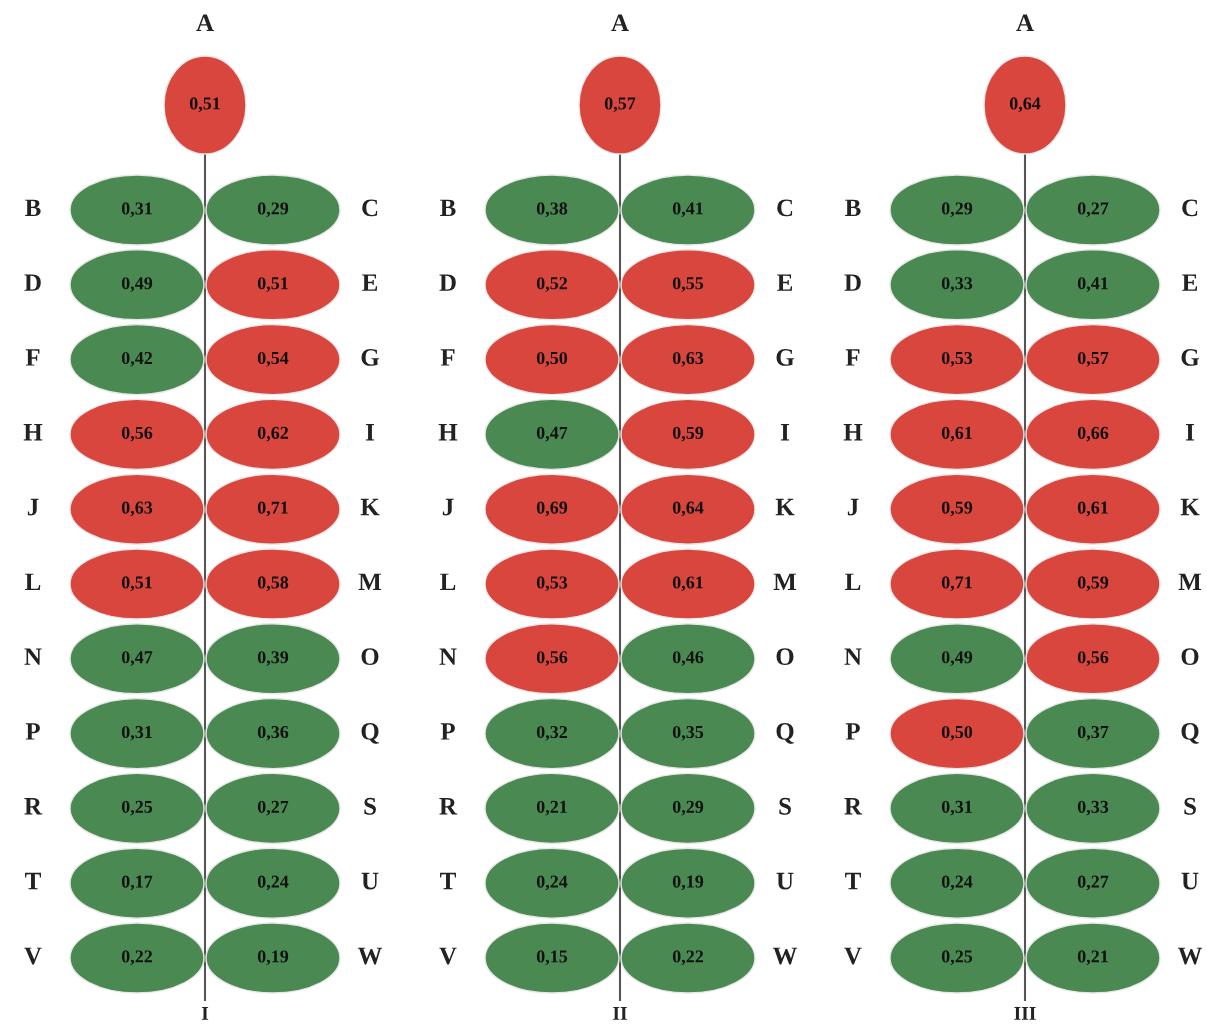 The height and width of the screenshot is (1029, 1207). What do you see at coordinates (448, 582) in the screenshot?
I see `category-label: L` at bounding box center [448, 582].